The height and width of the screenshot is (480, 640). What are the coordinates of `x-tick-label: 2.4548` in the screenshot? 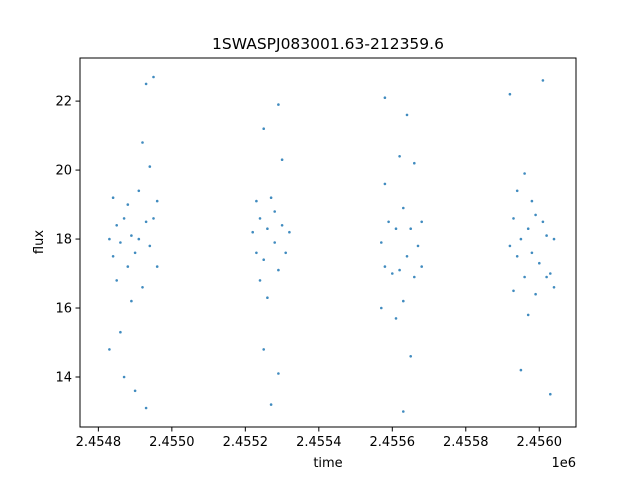 It's located at (99, 442).